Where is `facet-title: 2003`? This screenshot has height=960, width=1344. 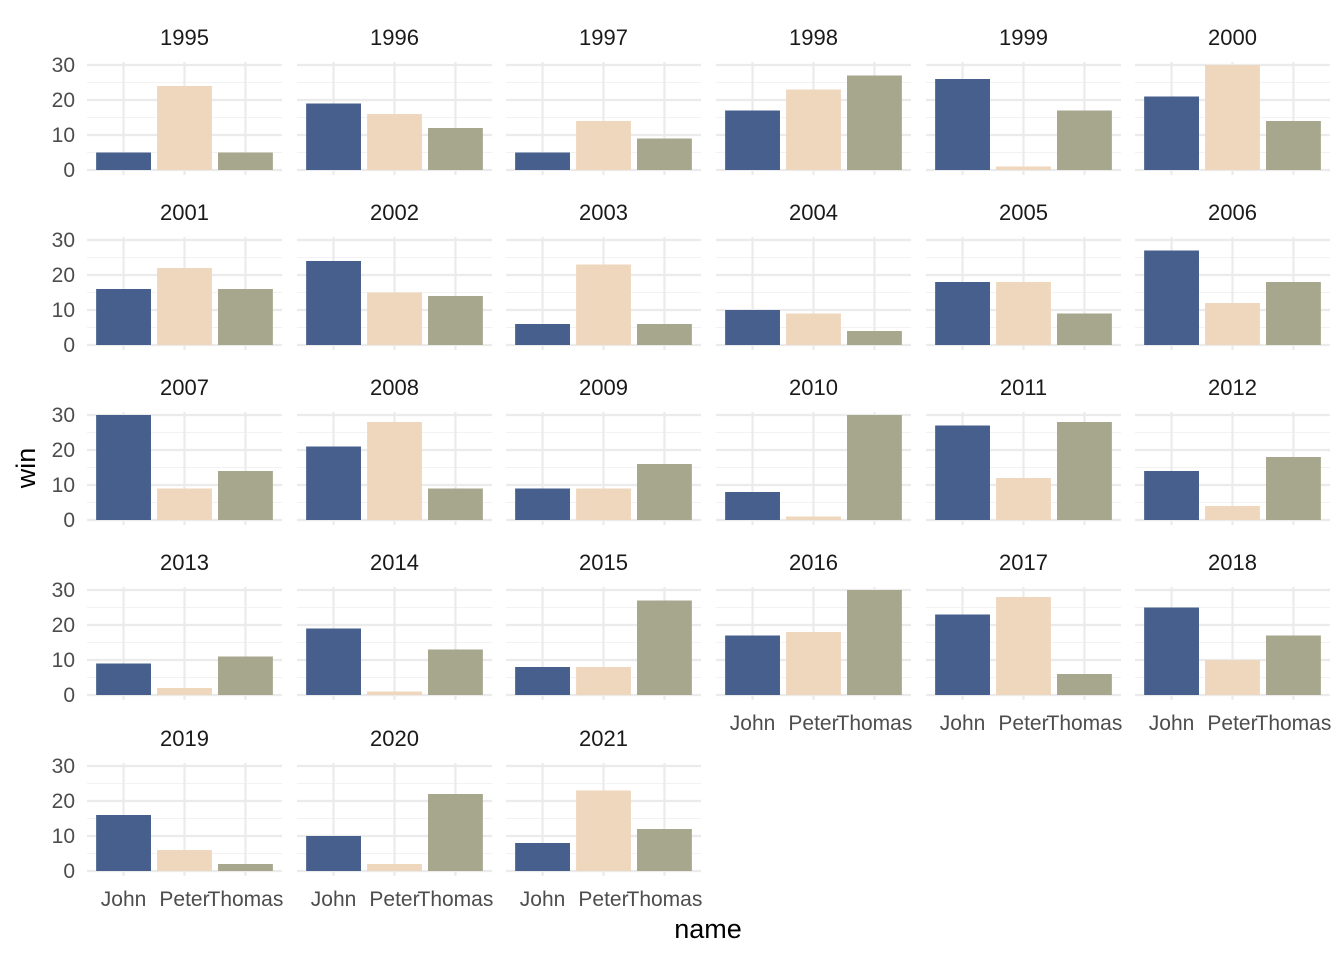 facet-title: 2003 is located at coordinates (603, 212).